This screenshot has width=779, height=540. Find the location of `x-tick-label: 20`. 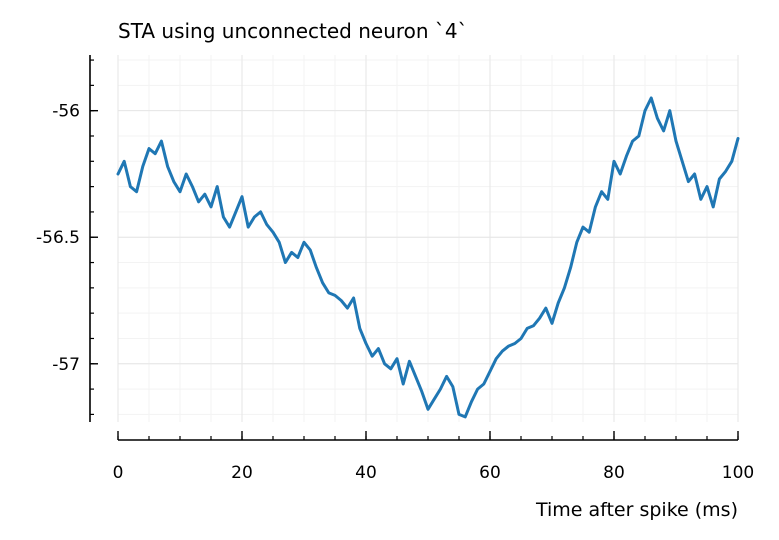

x-tick-label: 20 is located at coordinates (242, 473).